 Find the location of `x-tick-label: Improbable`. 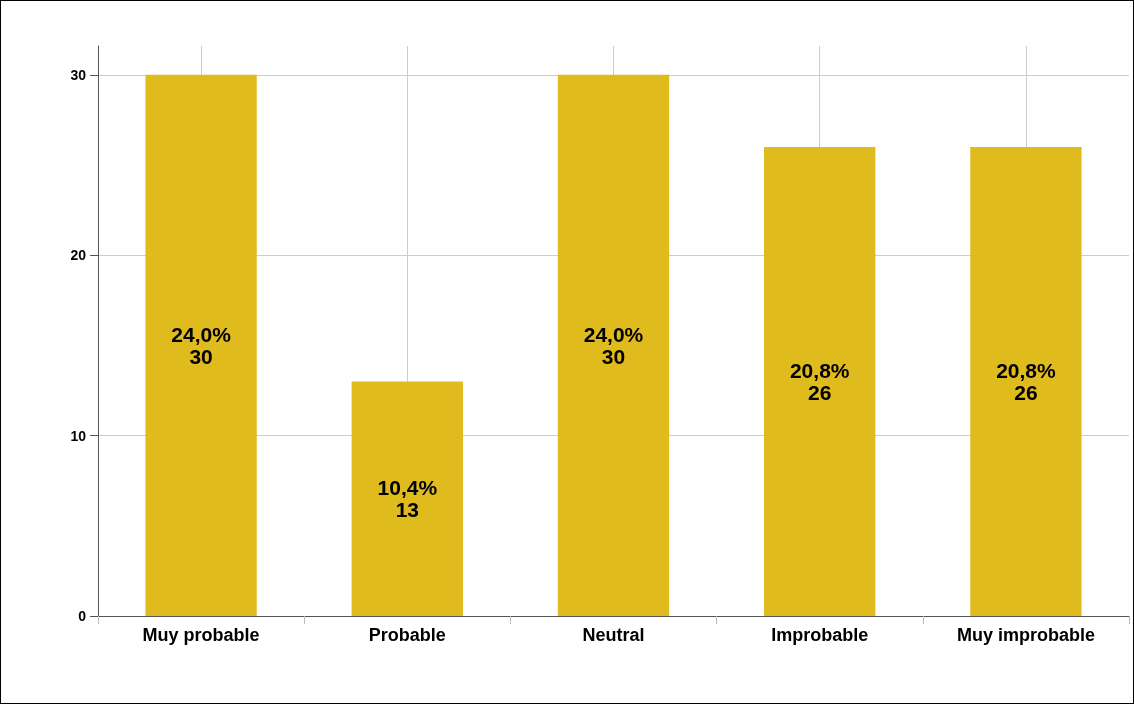

x-tick-label: Improbable is located at coordinates (820, 635).